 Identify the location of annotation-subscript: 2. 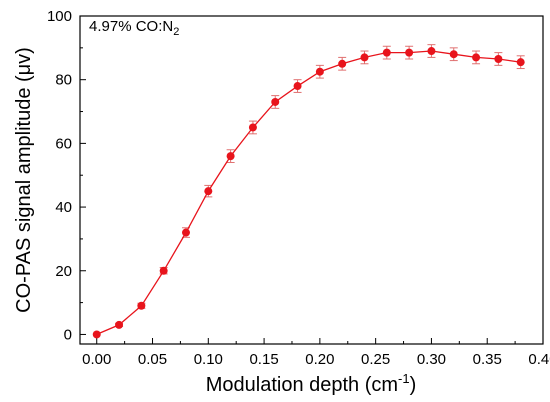
(176, 32).